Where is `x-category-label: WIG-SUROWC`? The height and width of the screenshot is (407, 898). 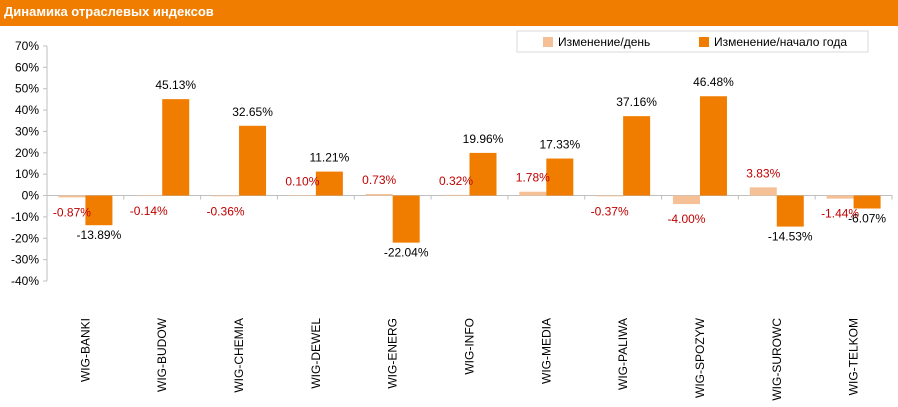
x-category-label: WIG-SUROWC is located at coordinates (777, 359).